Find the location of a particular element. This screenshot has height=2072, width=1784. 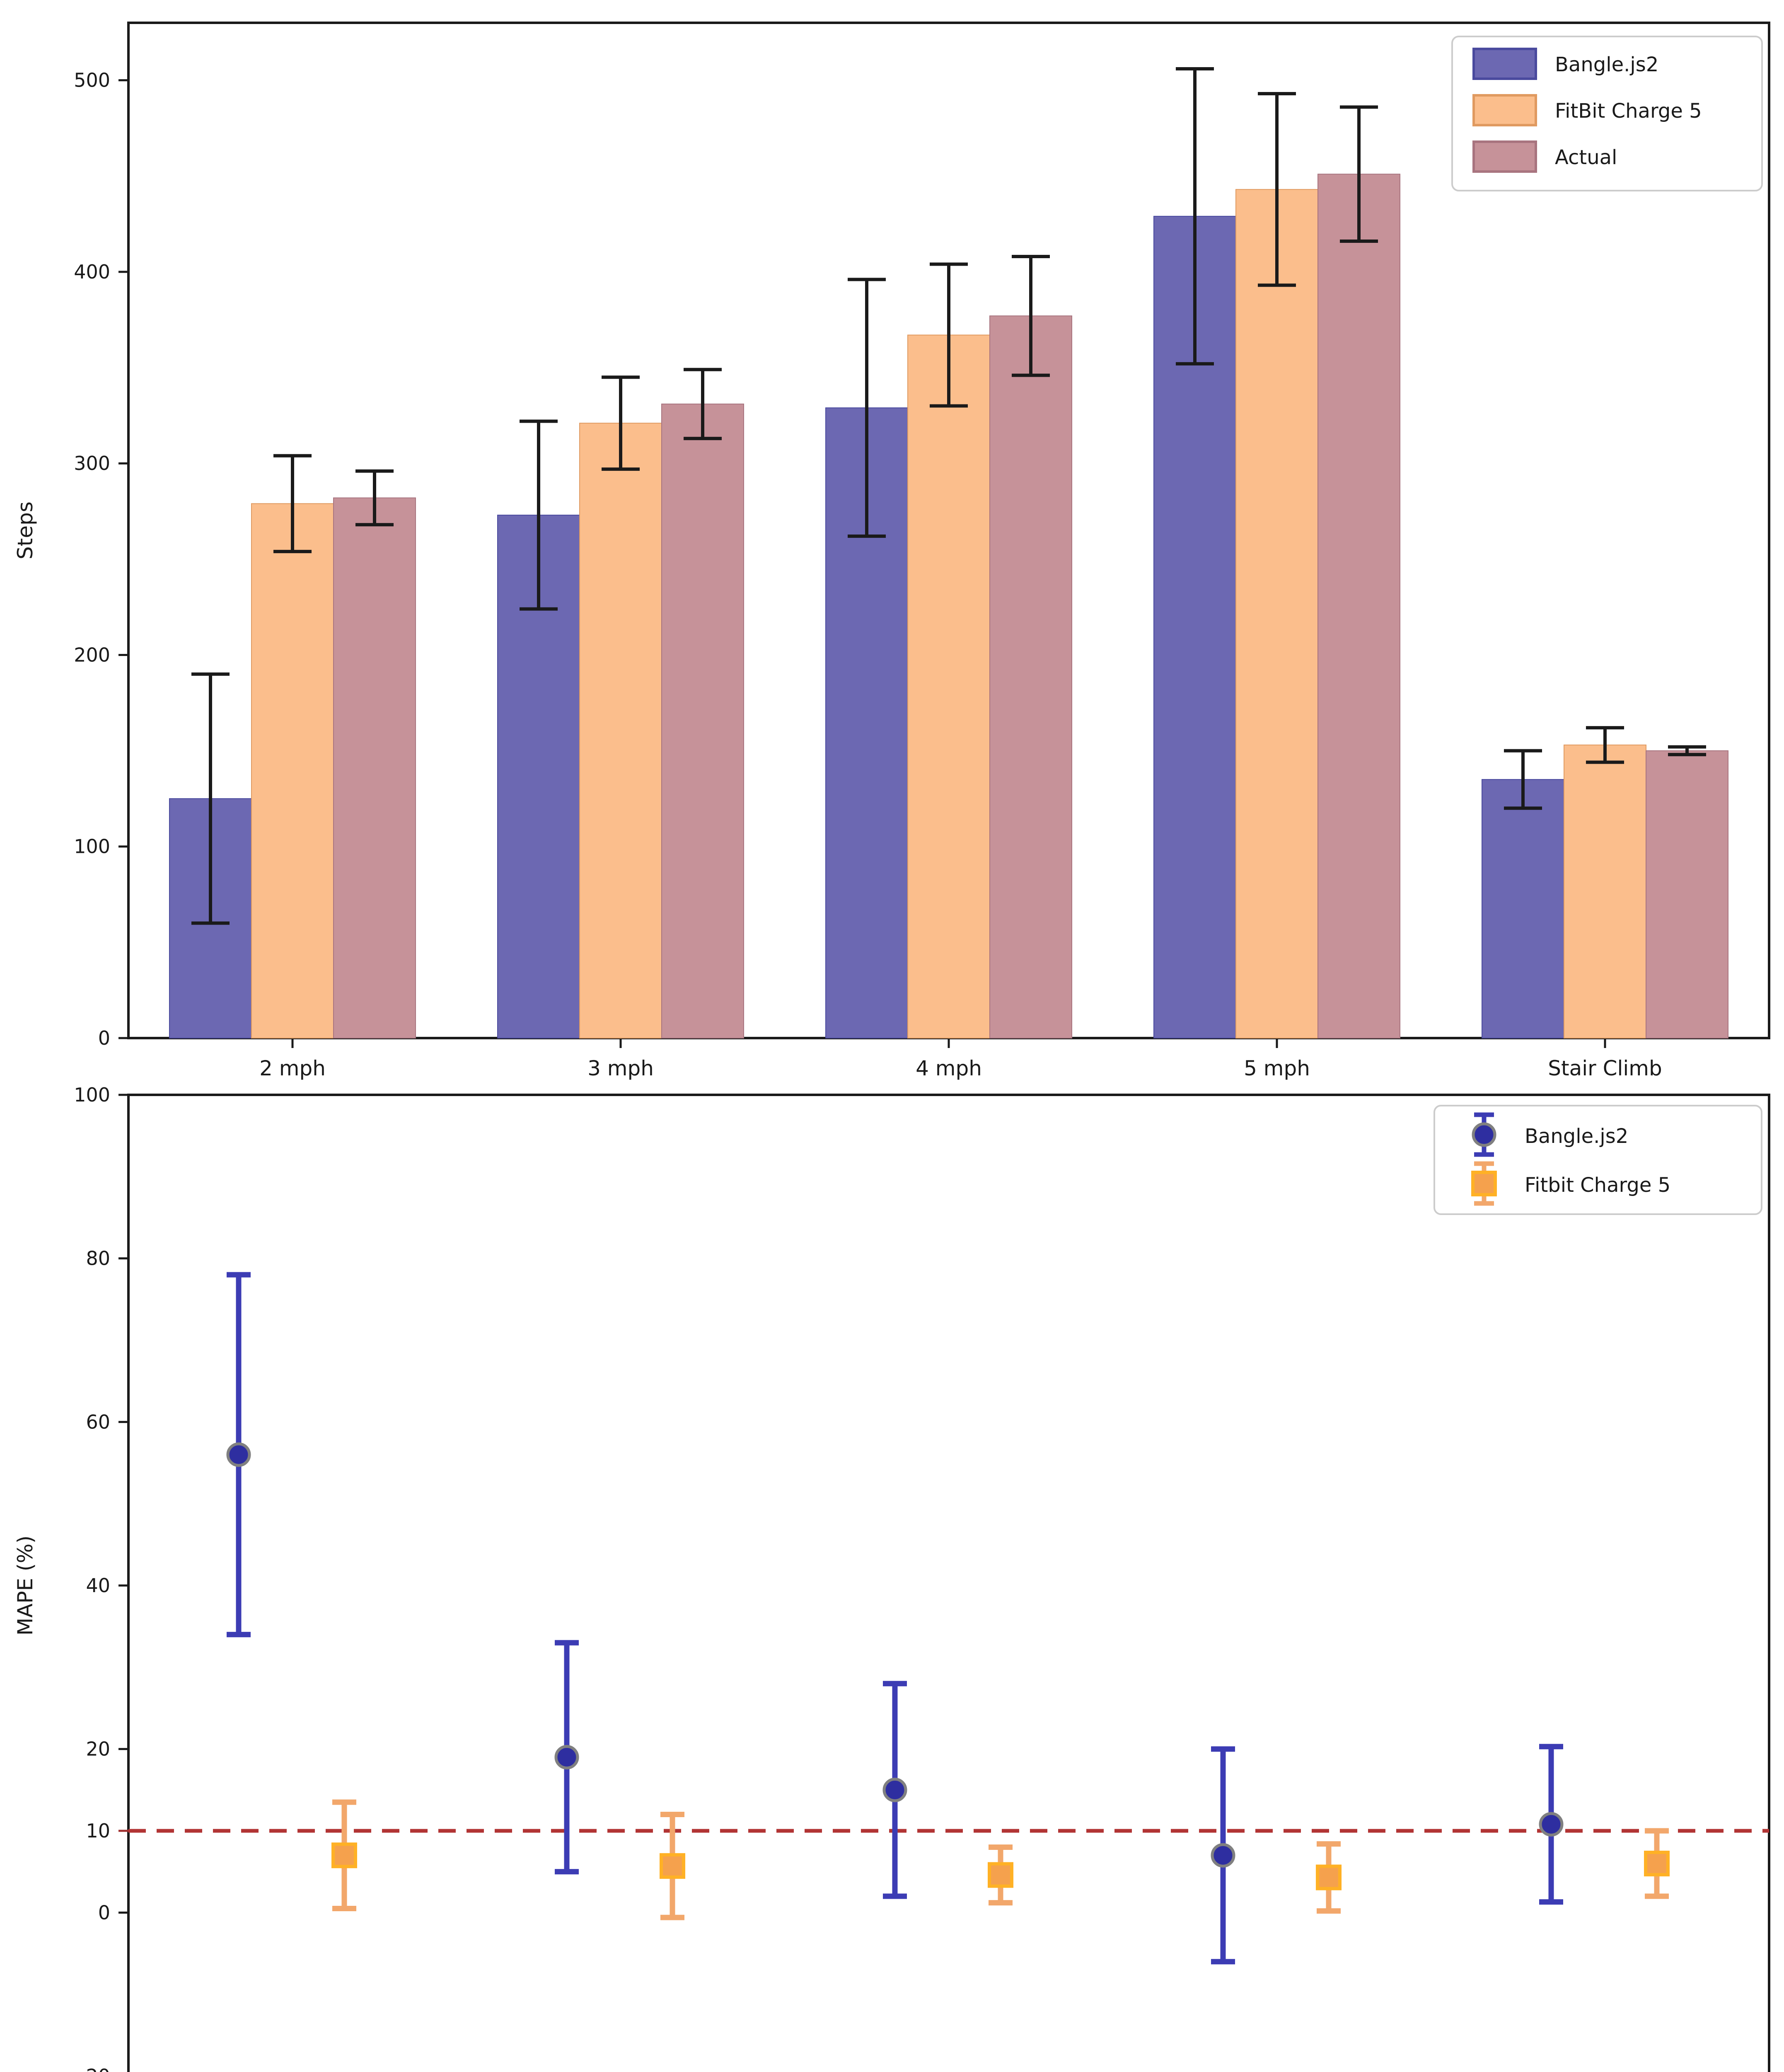

x-tick-label: 3 mph is located at coordinates (620, 1068).